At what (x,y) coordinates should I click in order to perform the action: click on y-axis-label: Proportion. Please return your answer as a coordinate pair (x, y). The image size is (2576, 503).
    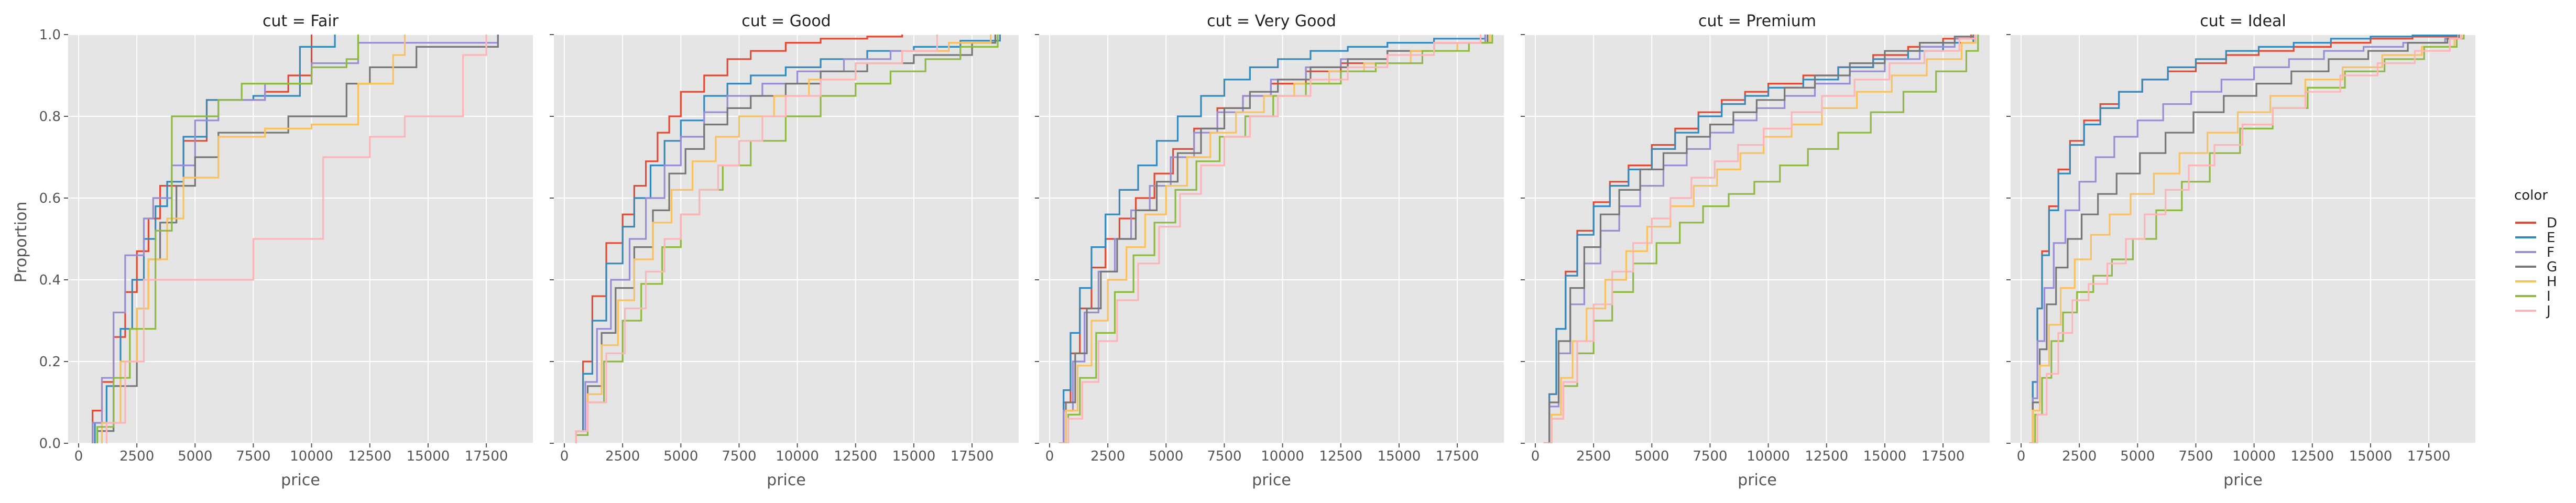
    Looking at the image, I should click on (21, 242).